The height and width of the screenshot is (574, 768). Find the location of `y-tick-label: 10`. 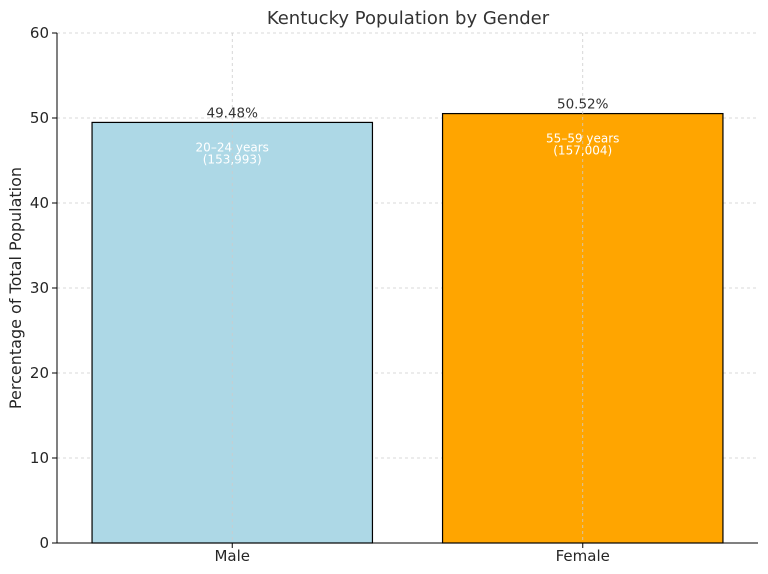

y-tick-label: 10 is located at coordinates (39, 458).